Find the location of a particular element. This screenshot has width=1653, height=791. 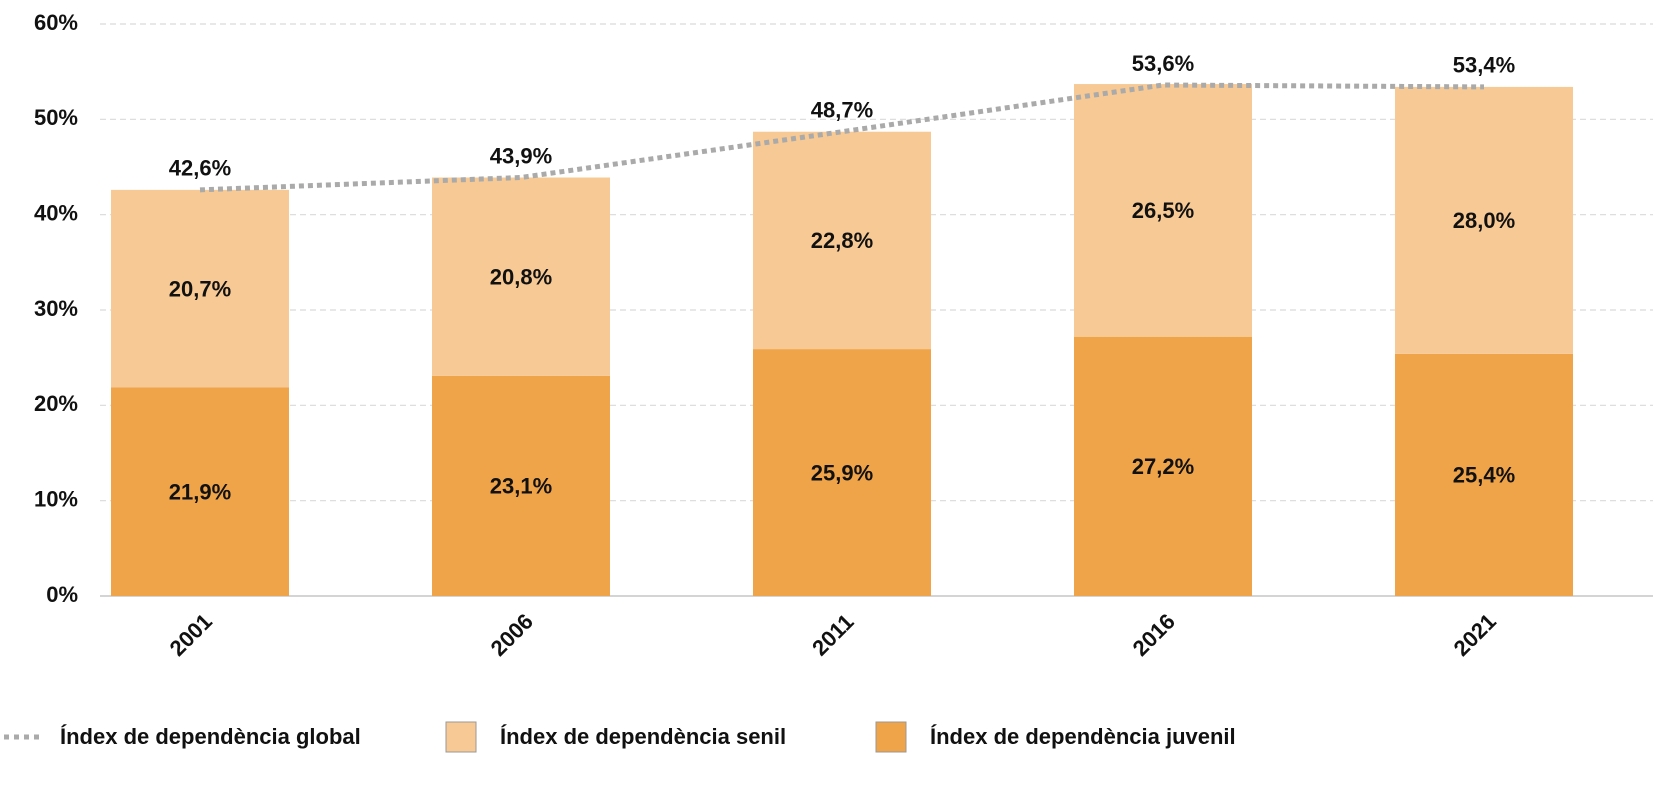

data-label: 20,8% is located at coordinates (521, 276).